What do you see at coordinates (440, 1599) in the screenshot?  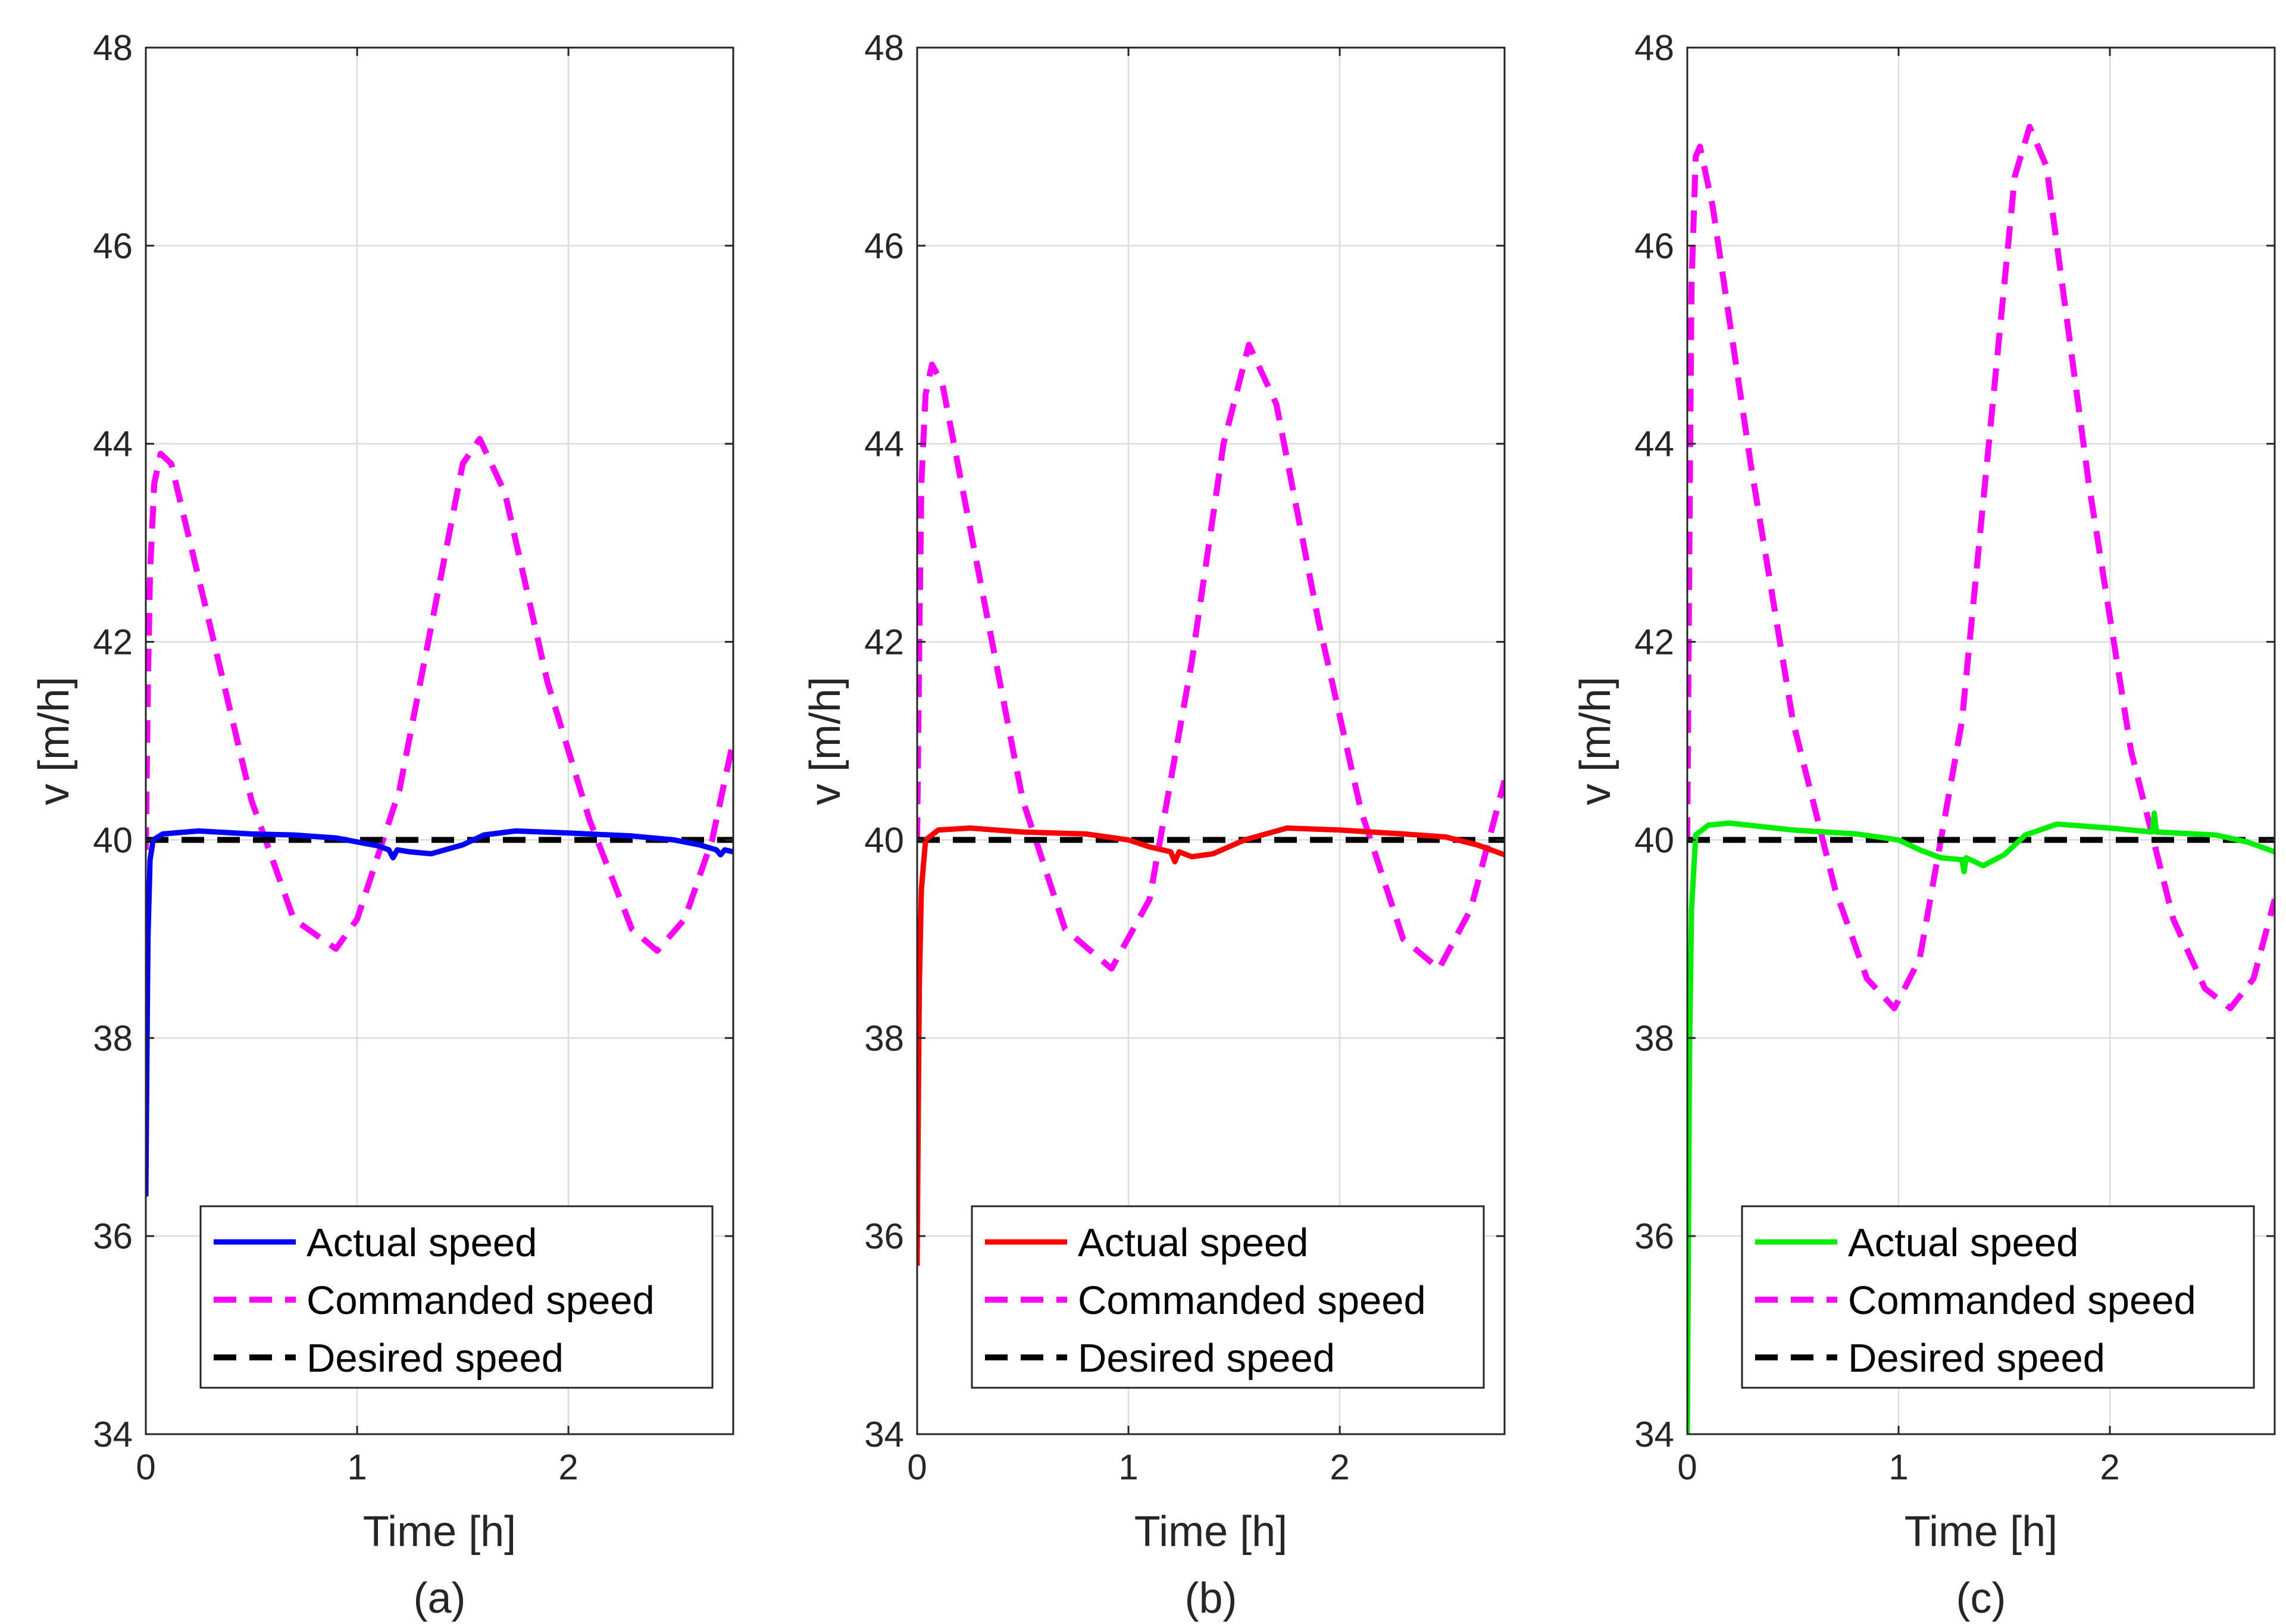 I see `panel-caption: (a)` at bounding box center [440, 1599].